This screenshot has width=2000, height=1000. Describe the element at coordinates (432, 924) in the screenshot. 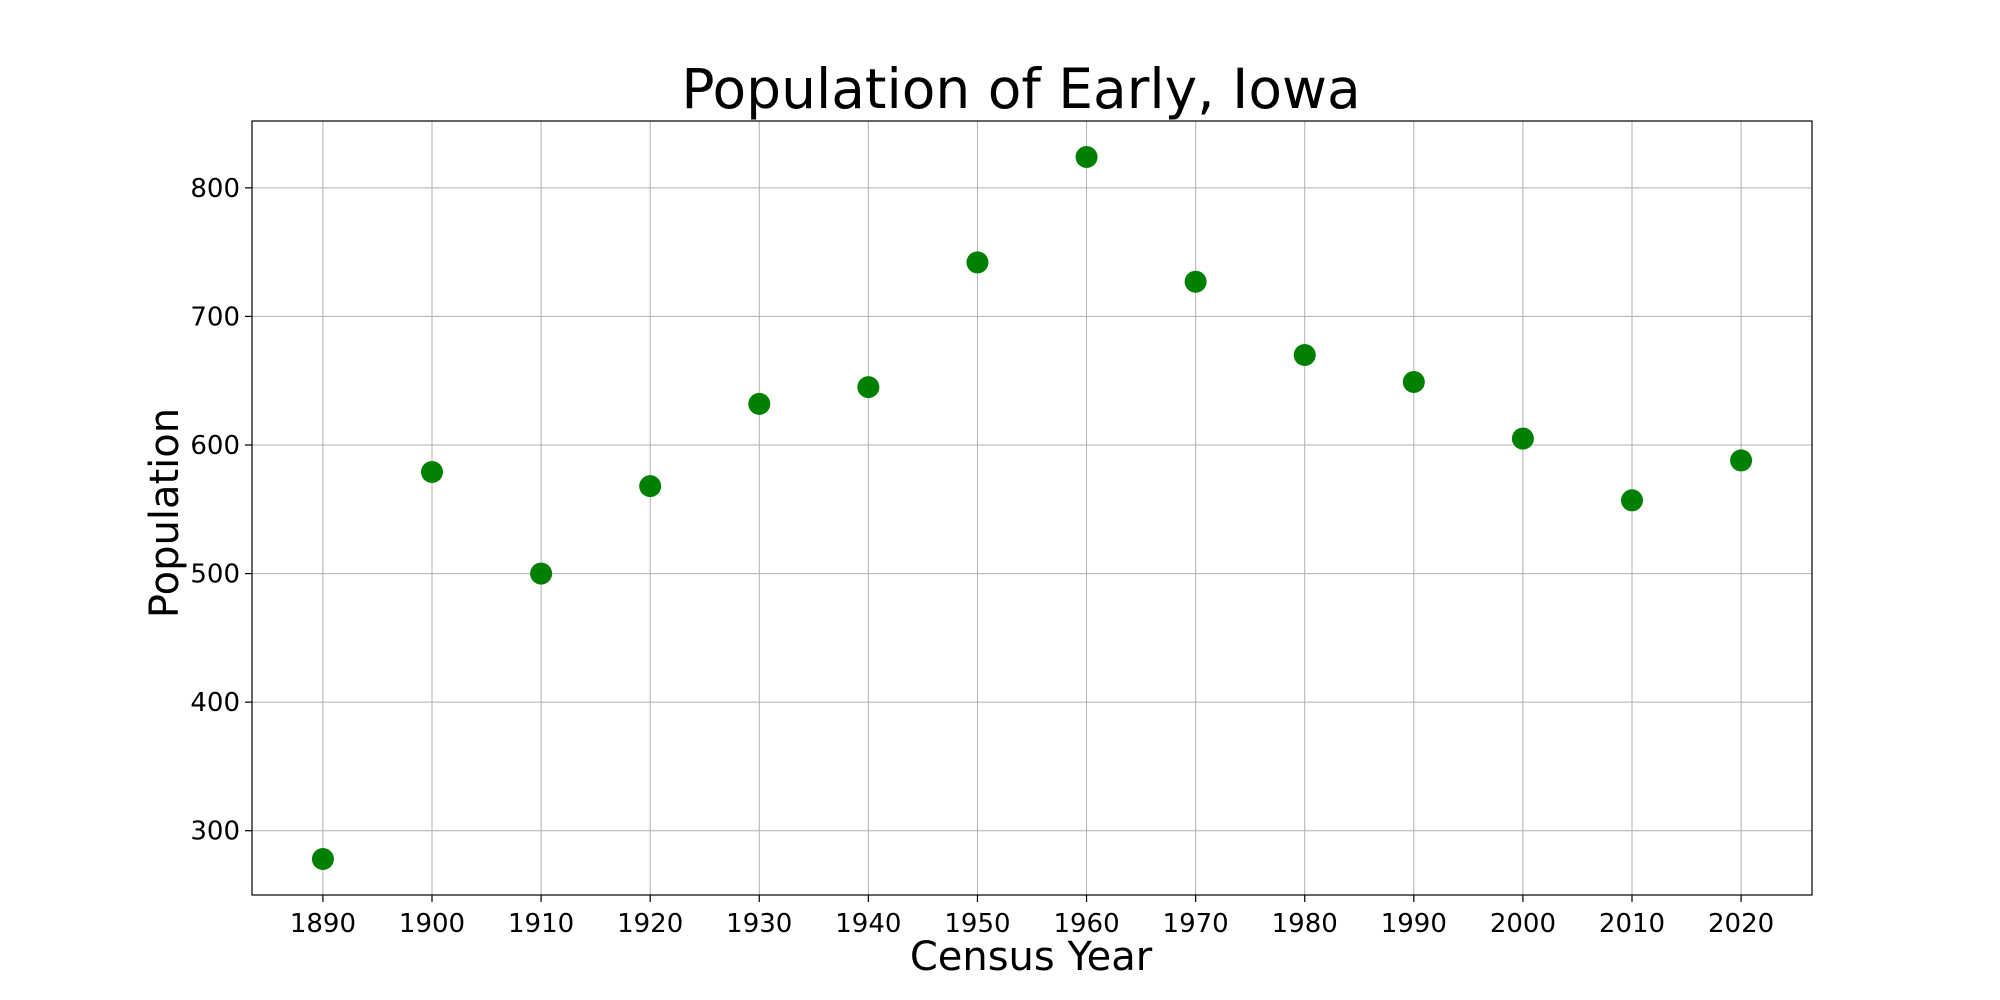

I see `x-tick-label: 1900` at that location.